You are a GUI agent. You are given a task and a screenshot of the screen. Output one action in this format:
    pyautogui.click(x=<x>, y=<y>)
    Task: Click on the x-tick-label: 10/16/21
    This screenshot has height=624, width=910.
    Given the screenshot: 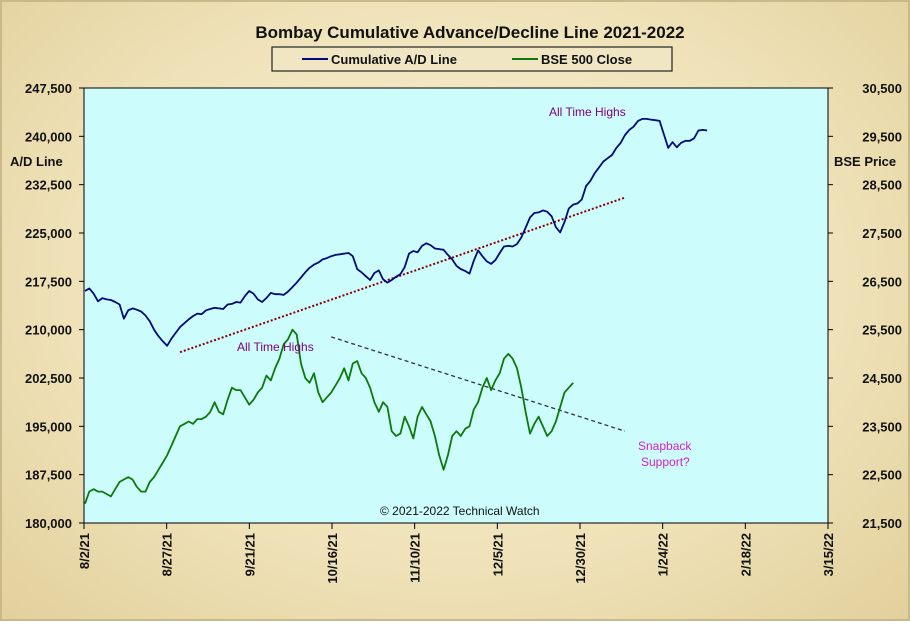 What is the action you would take?
    pyautogui.click(x=332, y=558)
    